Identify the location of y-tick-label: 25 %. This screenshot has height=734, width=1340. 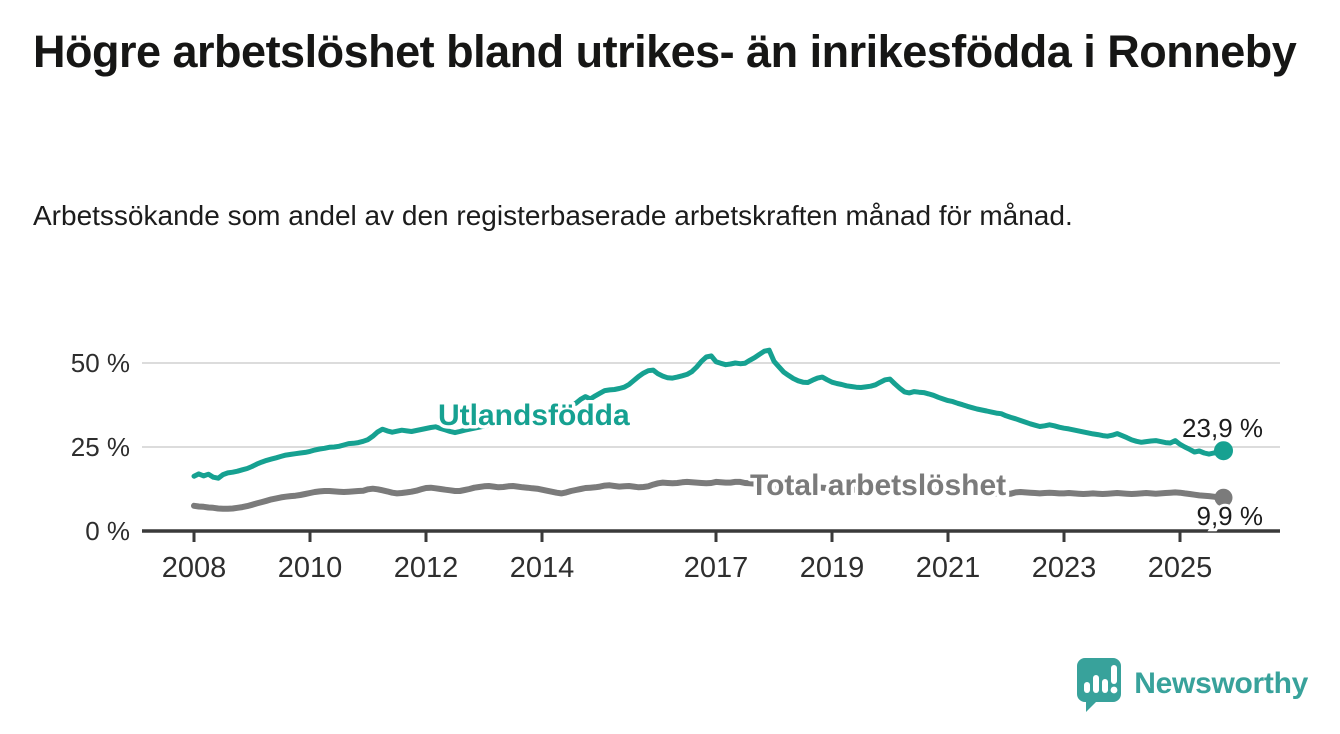
(100, 447).